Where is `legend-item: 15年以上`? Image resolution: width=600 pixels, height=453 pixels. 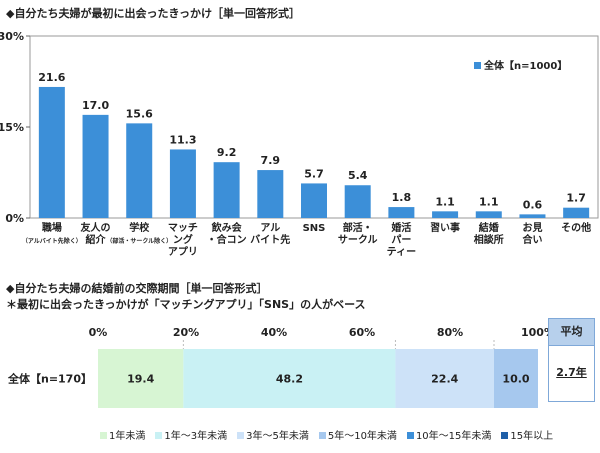 legend-item: 15年以上 is located at coordinates (527, 434).